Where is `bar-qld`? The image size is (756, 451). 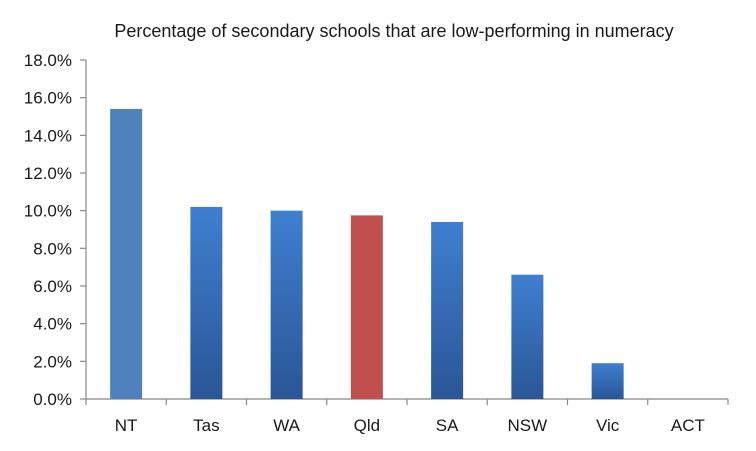
bar-qld is located at coordinates (366, 307).